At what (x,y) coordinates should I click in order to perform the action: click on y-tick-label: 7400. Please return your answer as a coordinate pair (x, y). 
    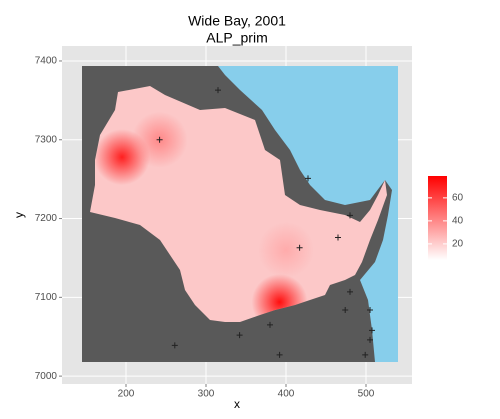
    Looking at the image, I should click on (46, 61).